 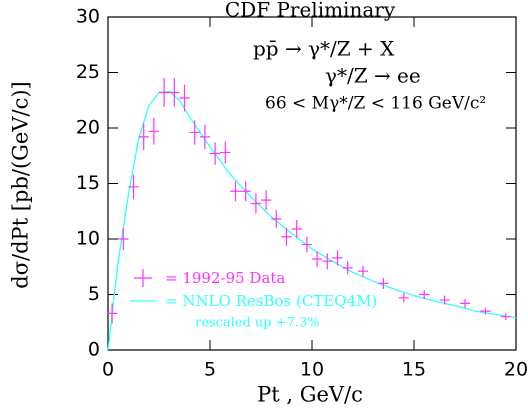 What do you see at coordinates (373, 76) in the screenshot?
I see `annotation: γ*/Z → ee` at bounding box center [373, 76].